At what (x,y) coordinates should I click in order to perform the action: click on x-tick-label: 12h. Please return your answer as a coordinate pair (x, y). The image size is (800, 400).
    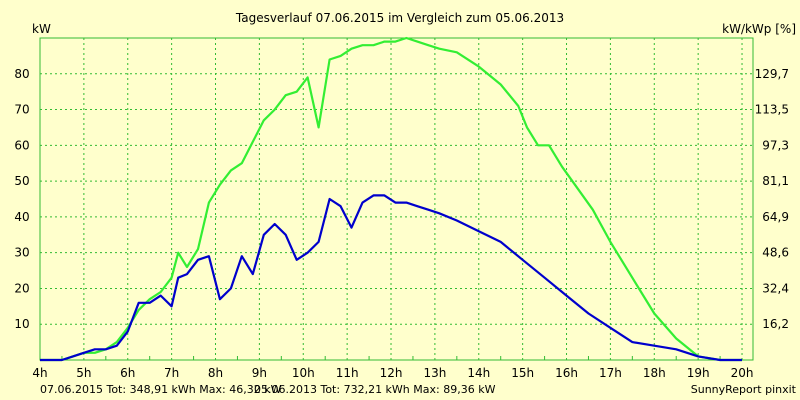
    Looking at the image, I should click on (391, 373).